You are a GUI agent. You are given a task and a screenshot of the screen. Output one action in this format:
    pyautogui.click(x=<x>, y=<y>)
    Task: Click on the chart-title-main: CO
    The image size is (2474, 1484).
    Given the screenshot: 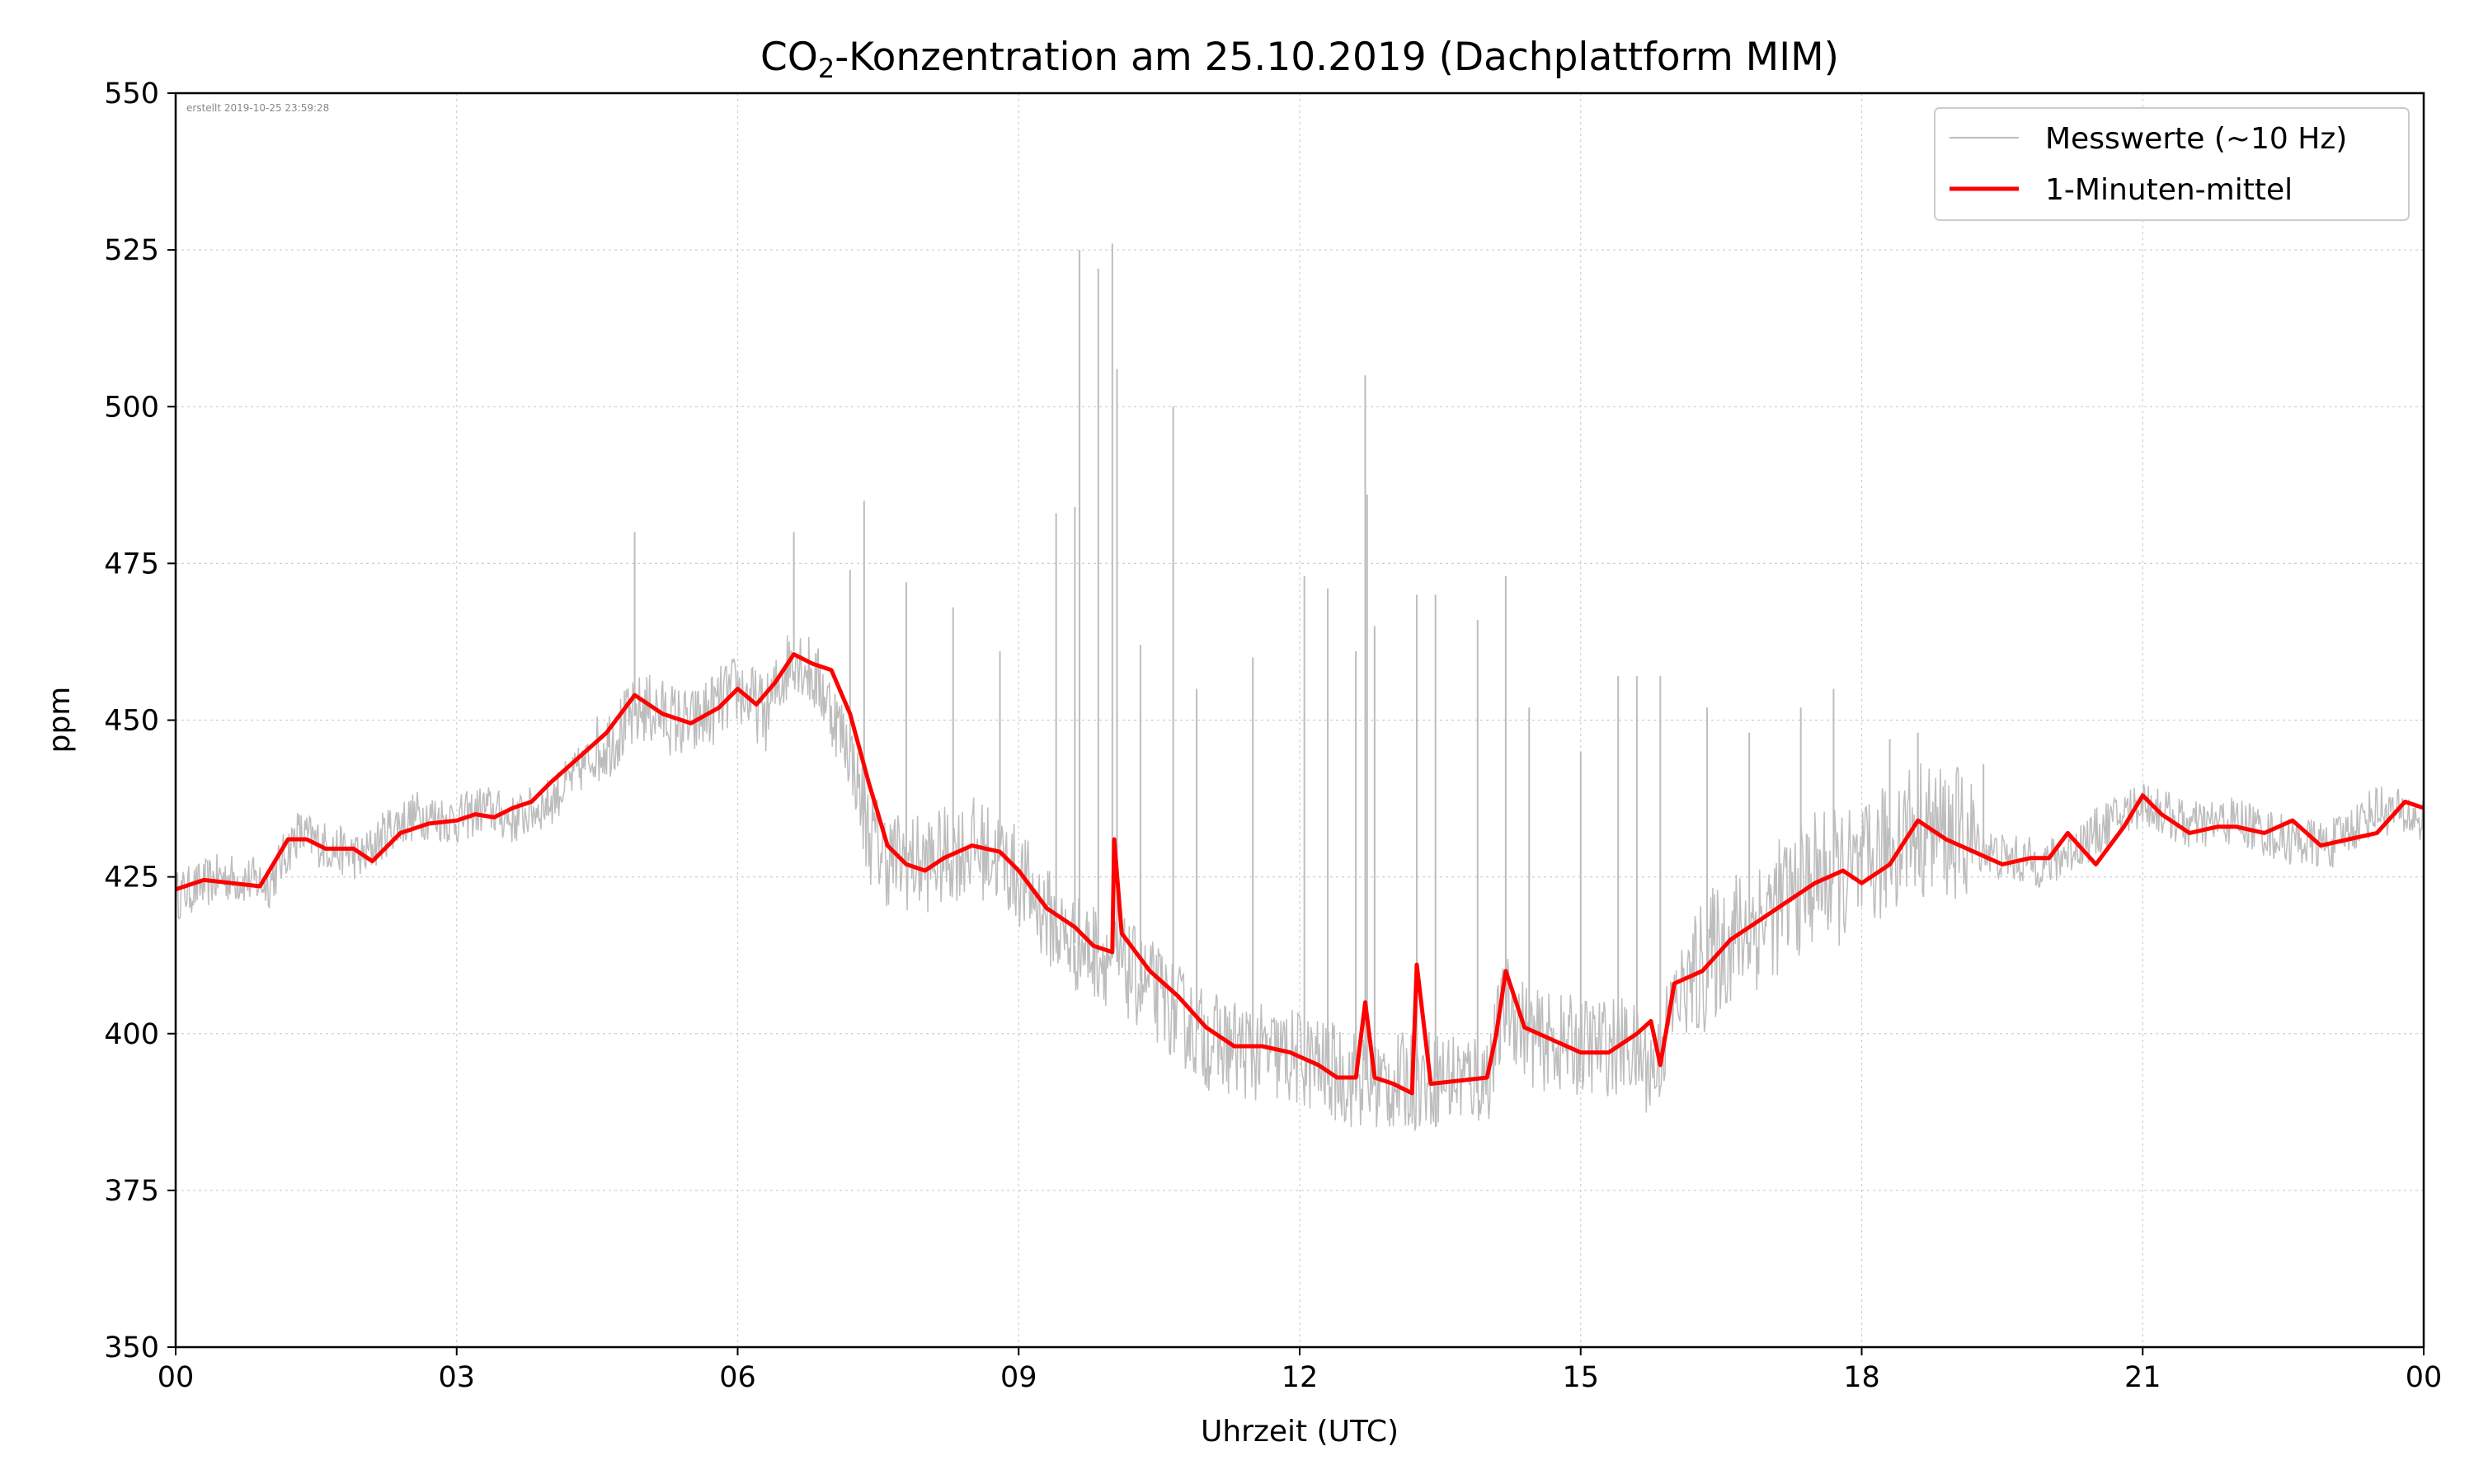 What is the action you would take?
    pyautogui.click(x=789, y=58)
    